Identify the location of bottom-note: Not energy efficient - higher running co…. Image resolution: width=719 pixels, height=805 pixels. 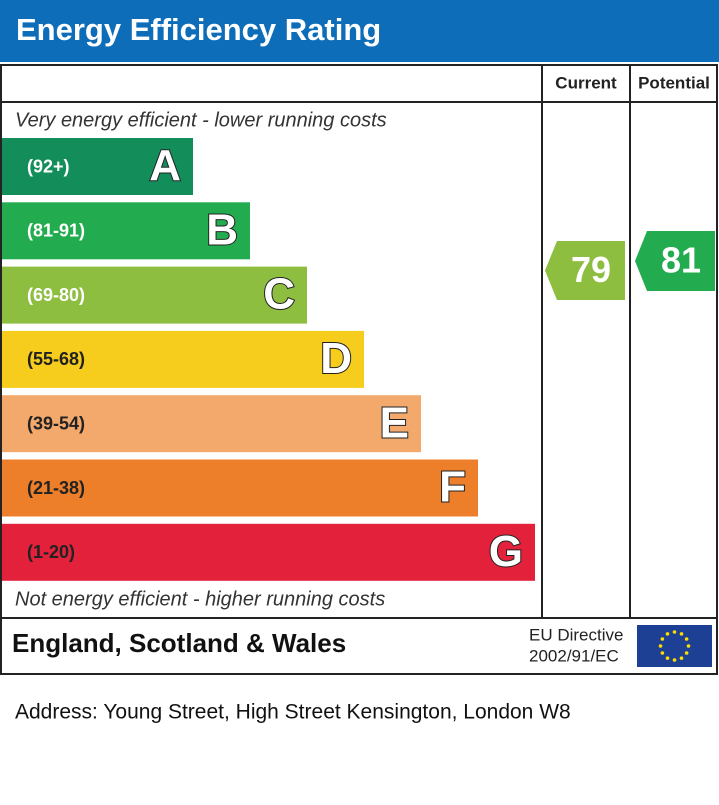
(200, 599).